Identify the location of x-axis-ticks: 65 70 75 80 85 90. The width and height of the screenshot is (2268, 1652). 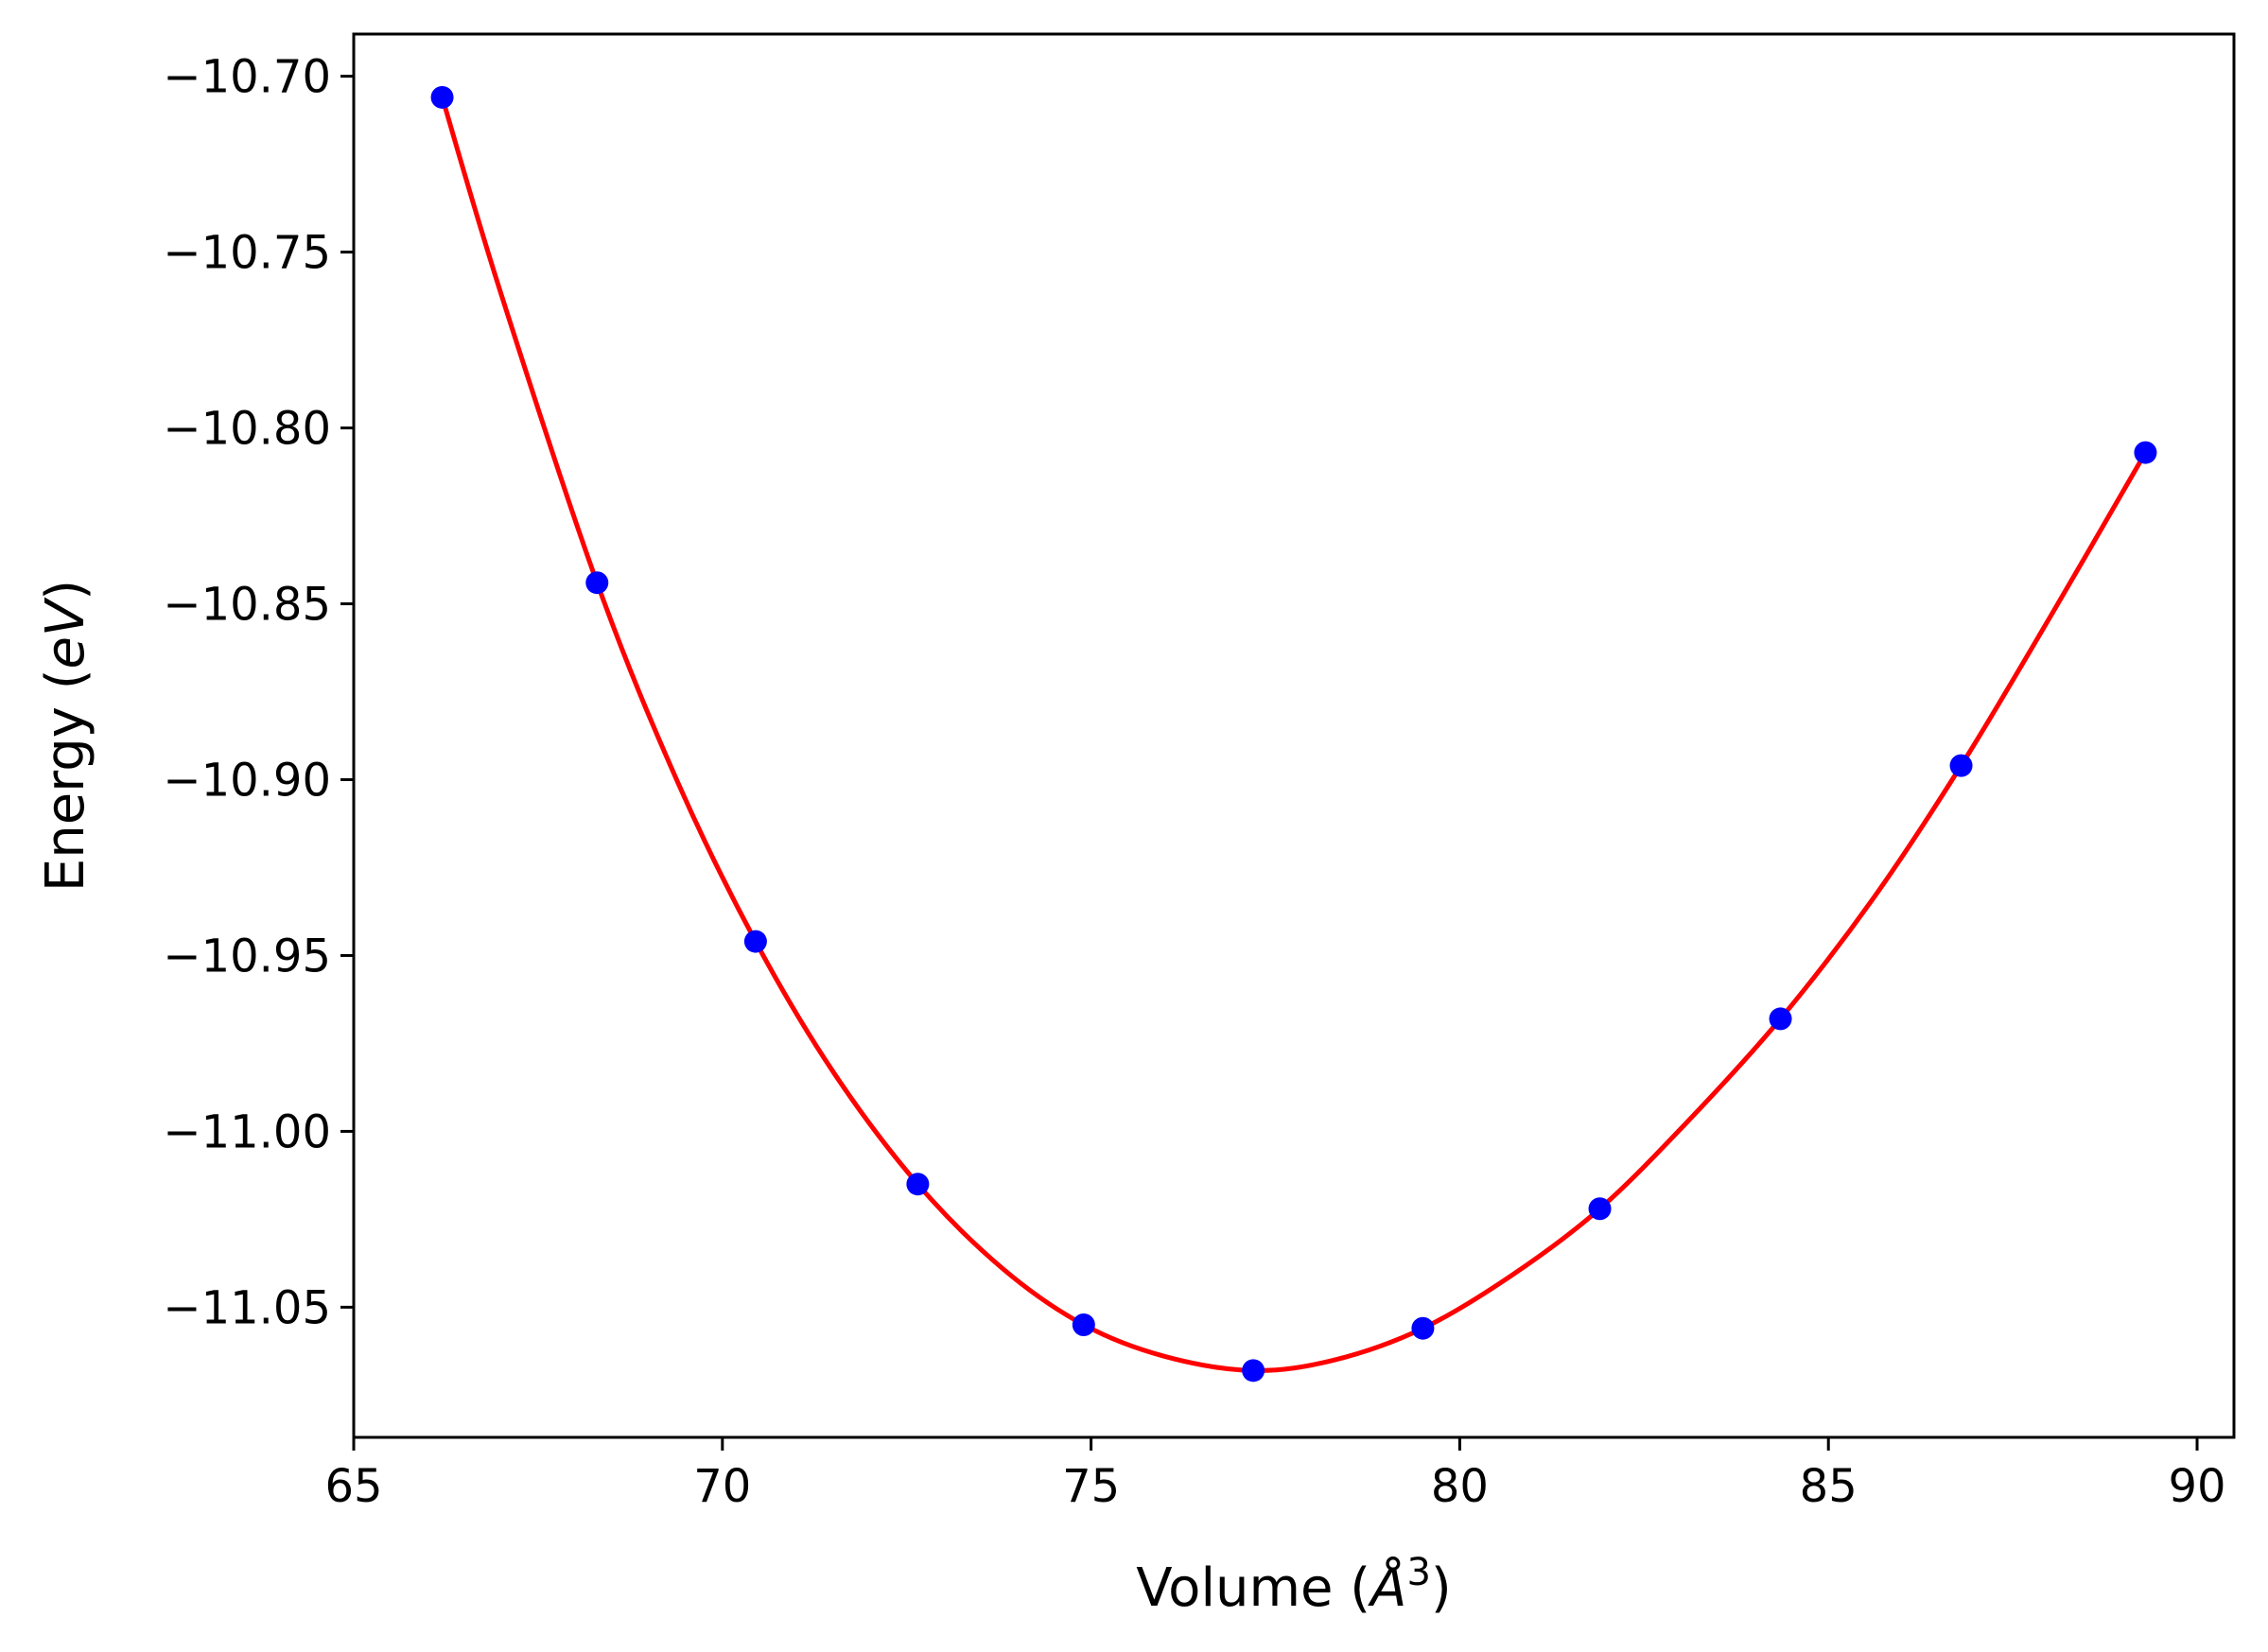
(1275, 1475).